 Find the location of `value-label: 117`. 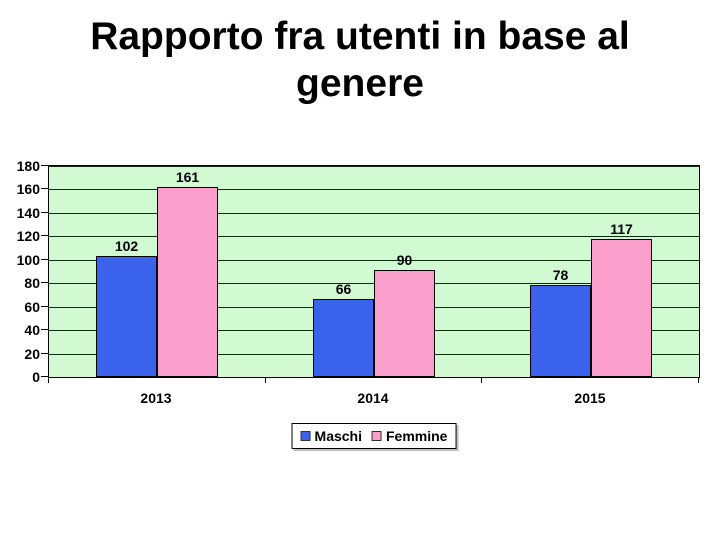

value-label: 117 is located at coordinates (621, 229).